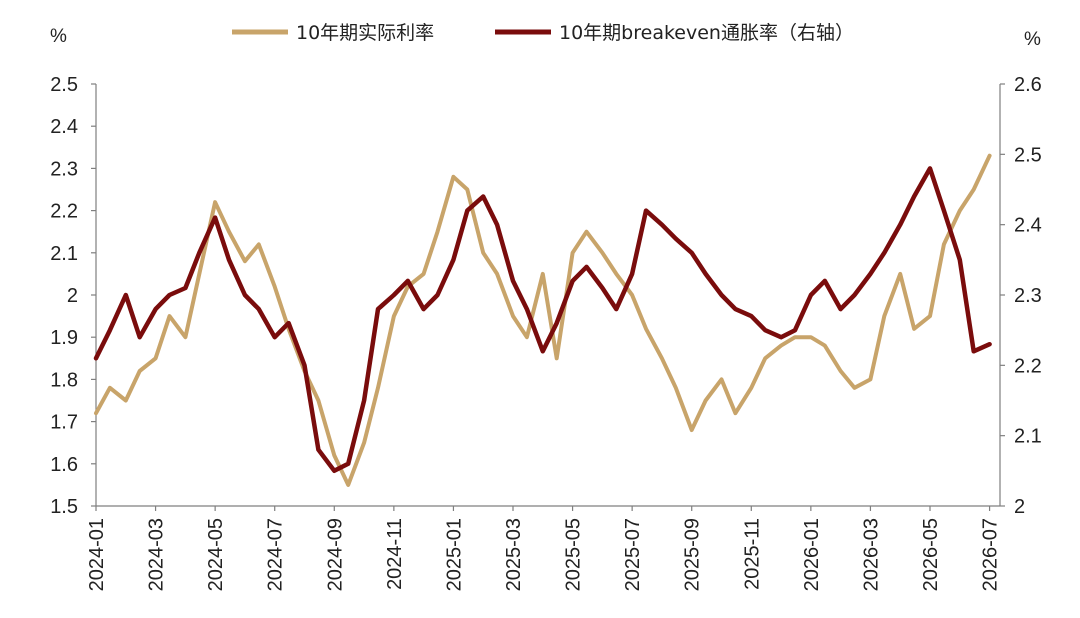 This screenshot has height=618, width=1080. I want to click on x-tick-label: 2025-01, so click(454, 554).